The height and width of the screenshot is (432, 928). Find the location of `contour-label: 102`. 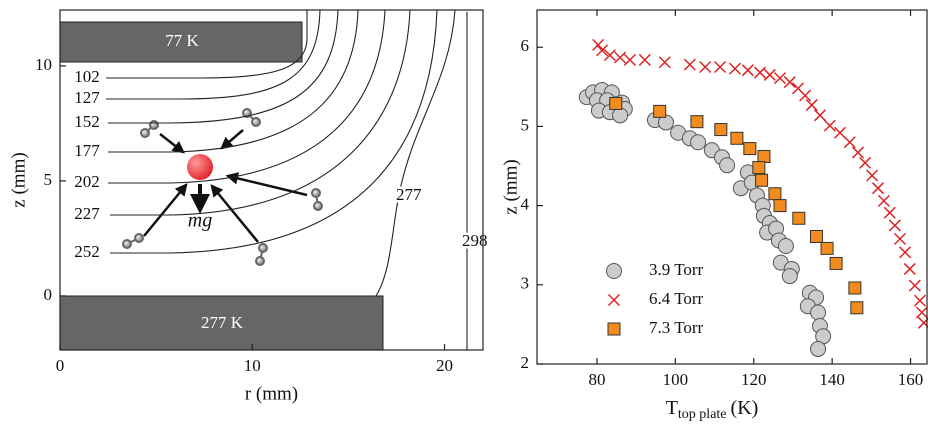

contour-label: 102 is located at coordinates (87, 76).